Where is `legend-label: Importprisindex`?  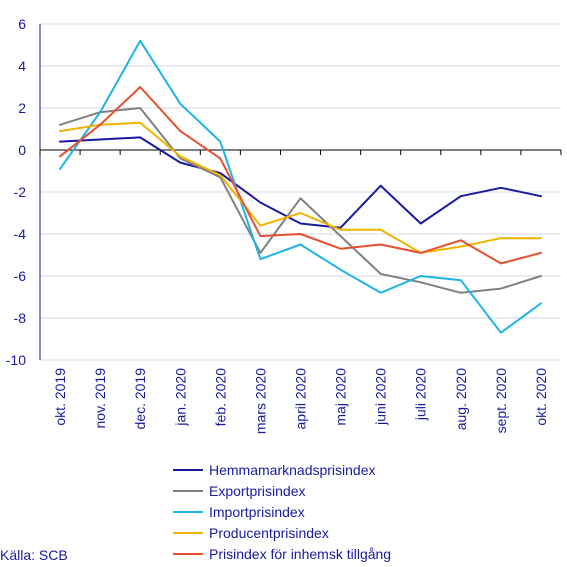
legend-label: Importprisindex is located at coordinates (257, 511).